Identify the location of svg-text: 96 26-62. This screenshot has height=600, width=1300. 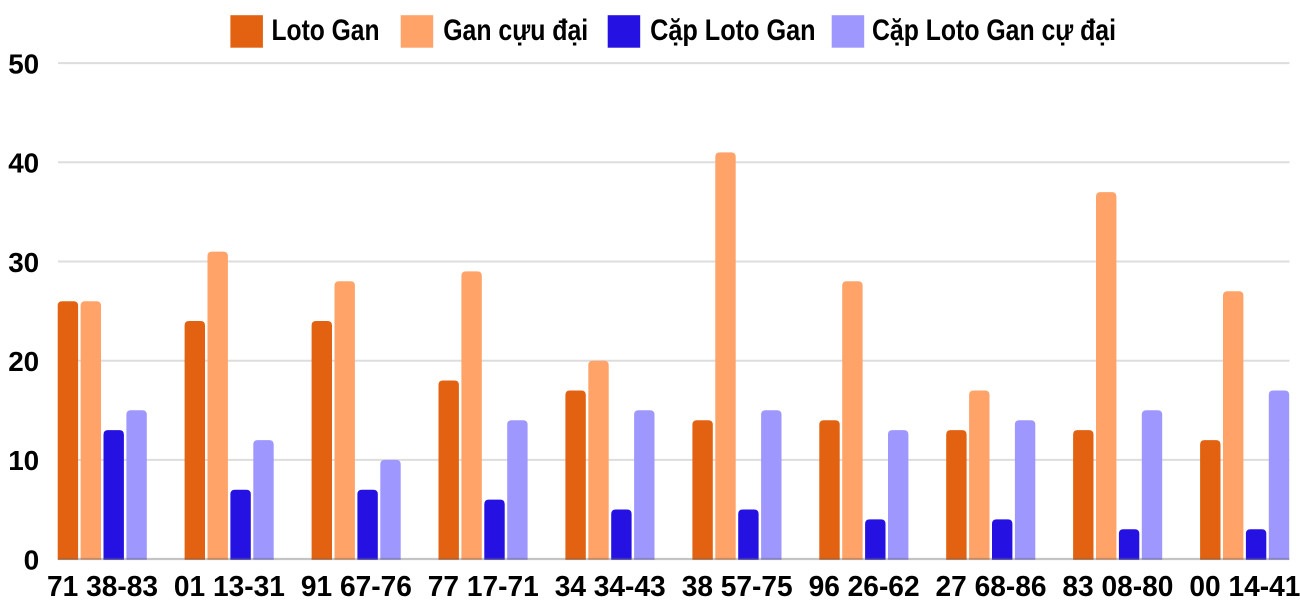
(864, 585).